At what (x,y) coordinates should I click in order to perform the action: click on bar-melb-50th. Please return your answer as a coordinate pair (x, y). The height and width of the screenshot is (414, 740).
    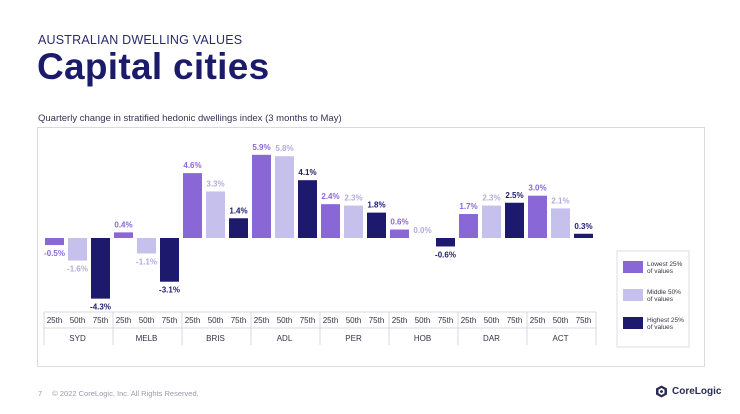
    Looking at the image, I should click on (146, 246).